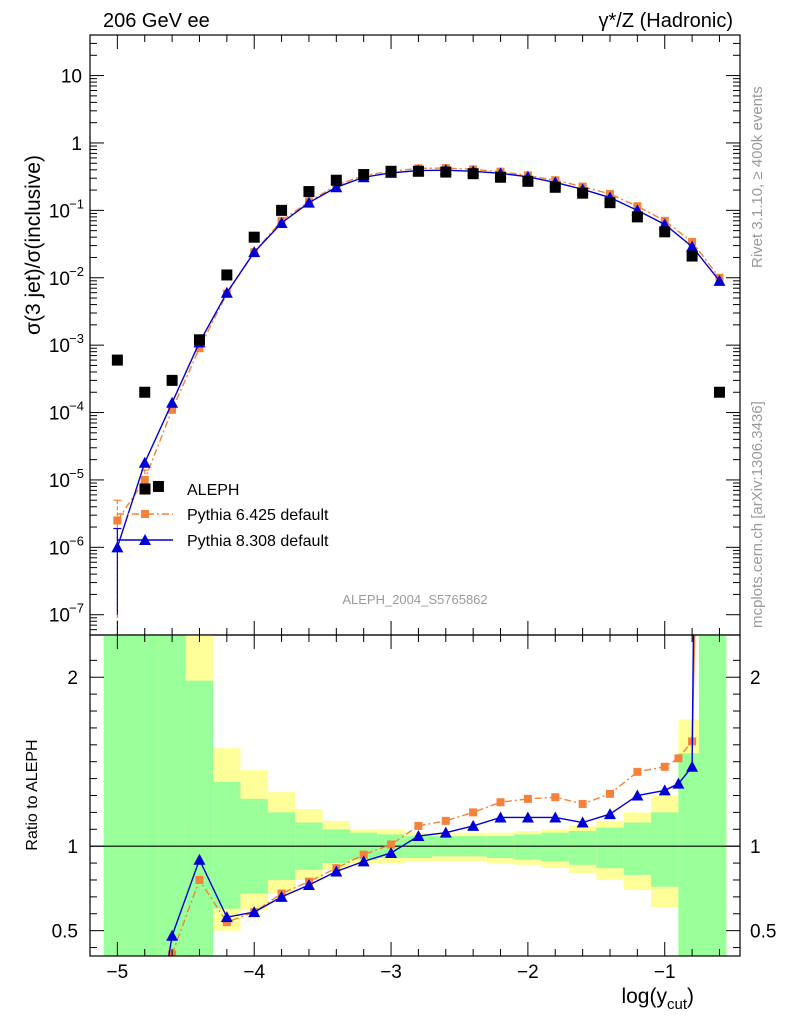 Image resolution: width=786 pixels, height=1024 pixels. I want to click on ratio-y-tick-label: 0.5, so click(65, 932).